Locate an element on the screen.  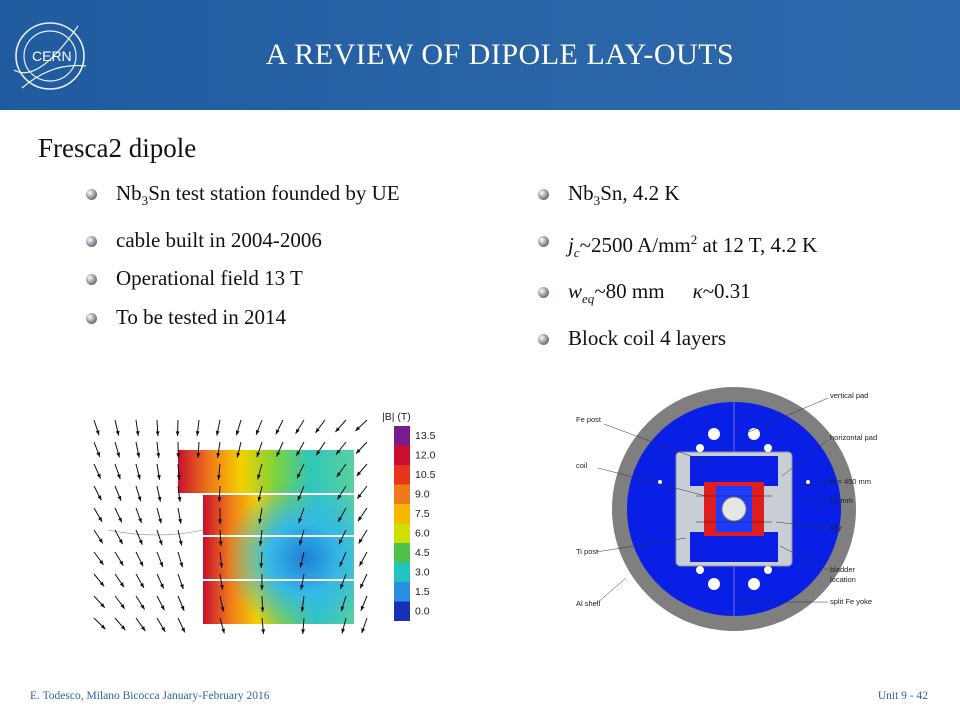
label-ti-post: Ti post is located at coordinates (587, 551).